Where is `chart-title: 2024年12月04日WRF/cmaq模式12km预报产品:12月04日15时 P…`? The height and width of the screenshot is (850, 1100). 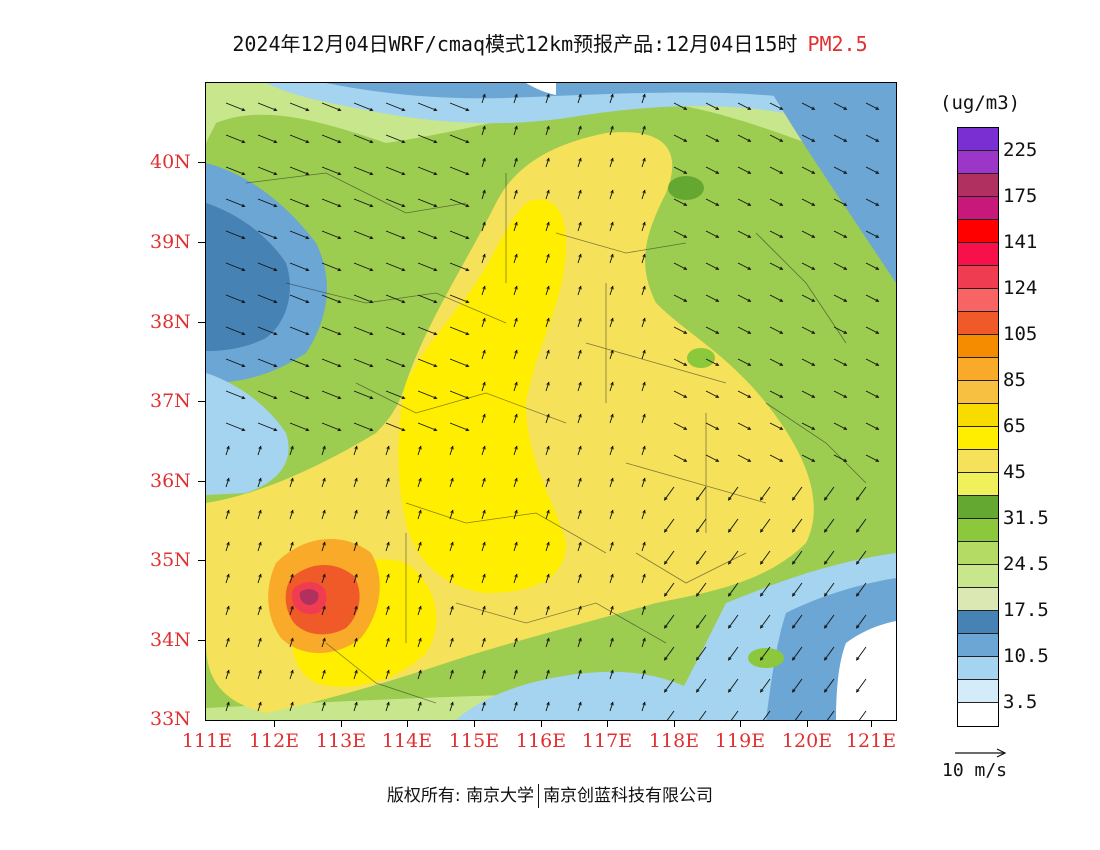
chart-title: 2024年12月04日WRF/cmaq模式12km预报产品:12月04日15时 P… is located at coordinates (550, 42).